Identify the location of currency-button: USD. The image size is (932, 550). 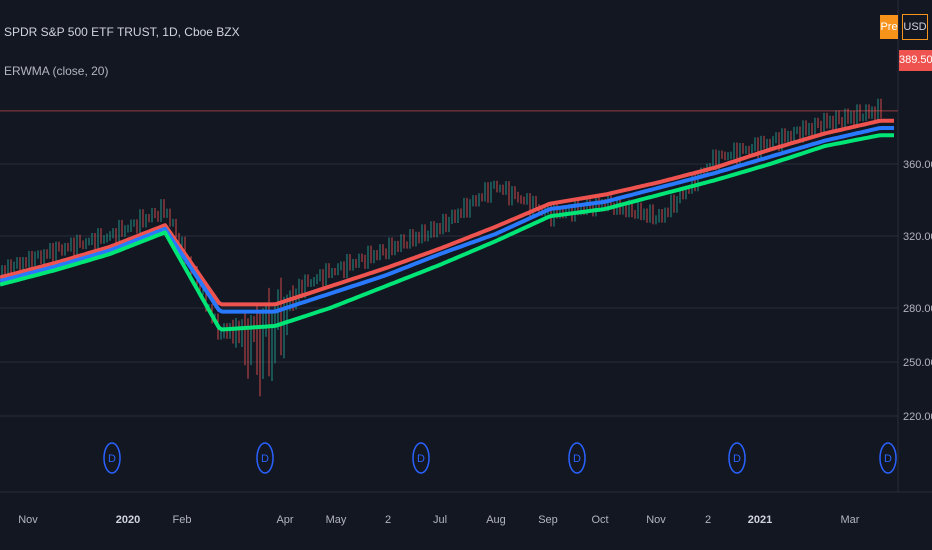
(915, 27).